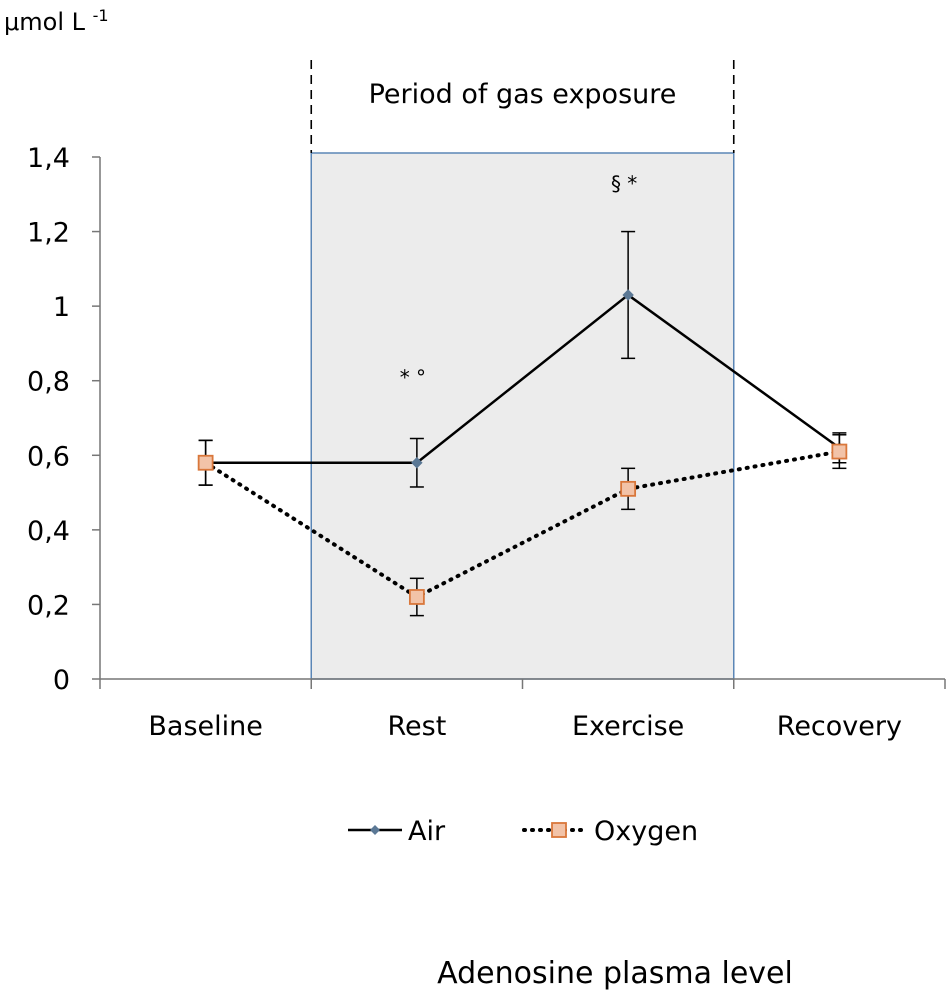 This screenshot has width=950, height=997. Describe the element at coordinates (48, 531) in the screenshot. I see `y-tick-label: 0,4` at that location.